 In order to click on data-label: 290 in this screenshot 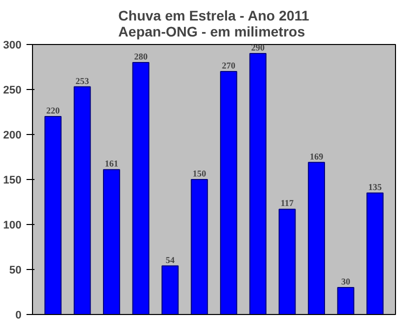, I will do `click(258, 47)`.